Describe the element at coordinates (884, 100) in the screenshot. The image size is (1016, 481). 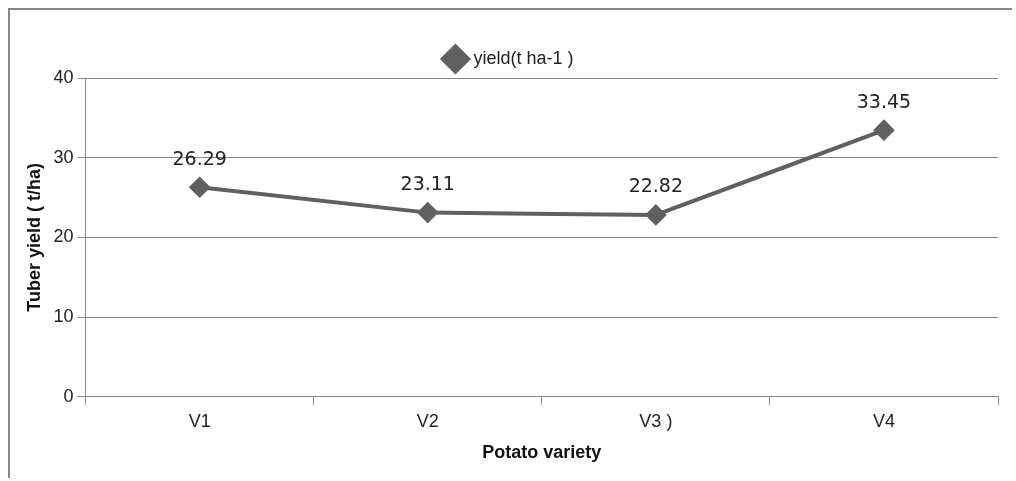
I see `data-label: 33.45` at that location.